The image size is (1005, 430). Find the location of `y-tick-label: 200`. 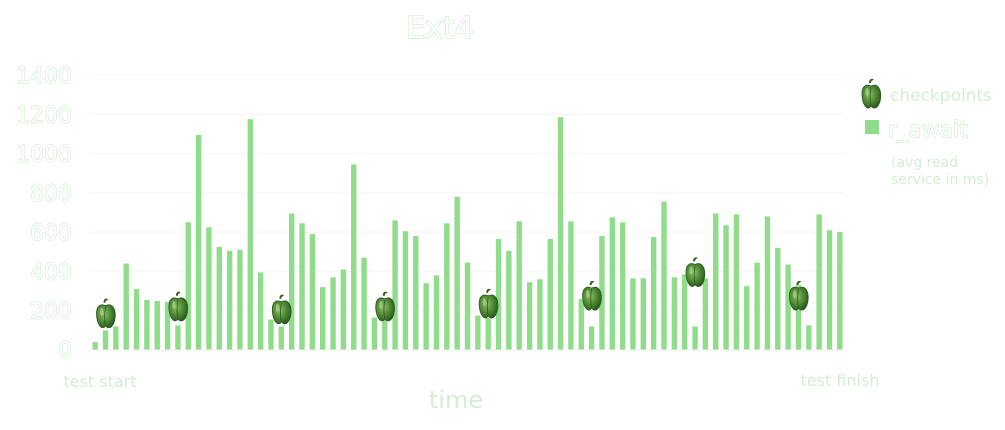

y-tick-label: 200 is located at coordinates (51, 312).